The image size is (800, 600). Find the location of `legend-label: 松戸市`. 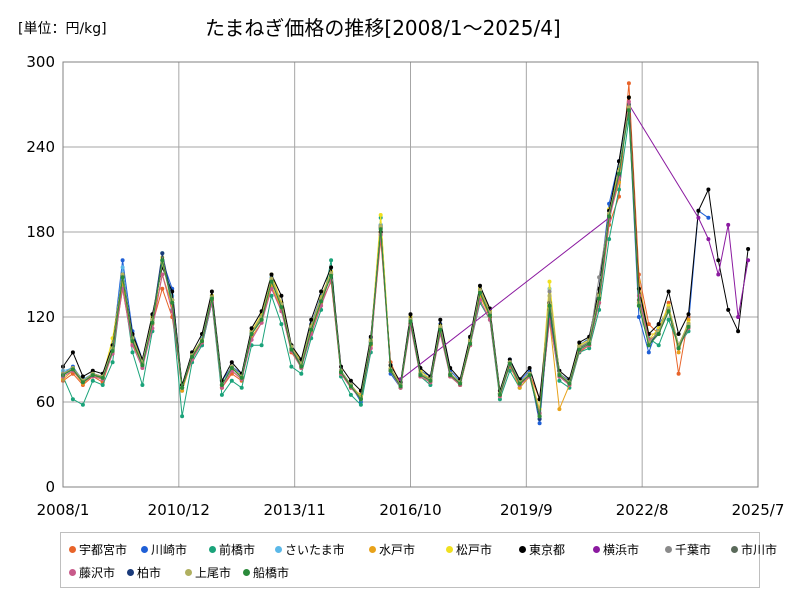

legend-label: 松戸市 is located at coordinates (474, 550).